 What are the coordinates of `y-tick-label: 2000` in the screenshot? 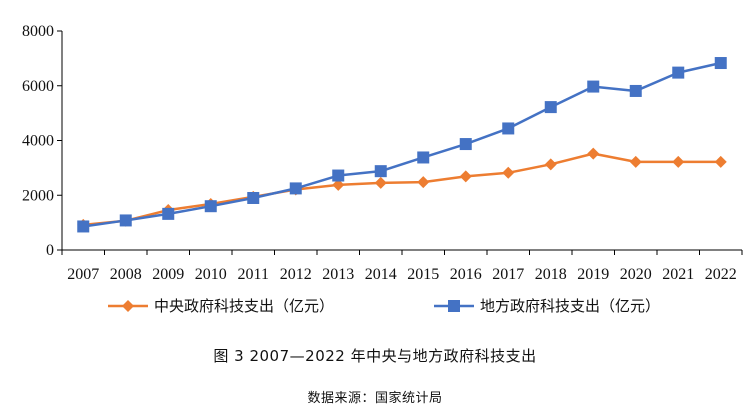 It's located at (38, 195).